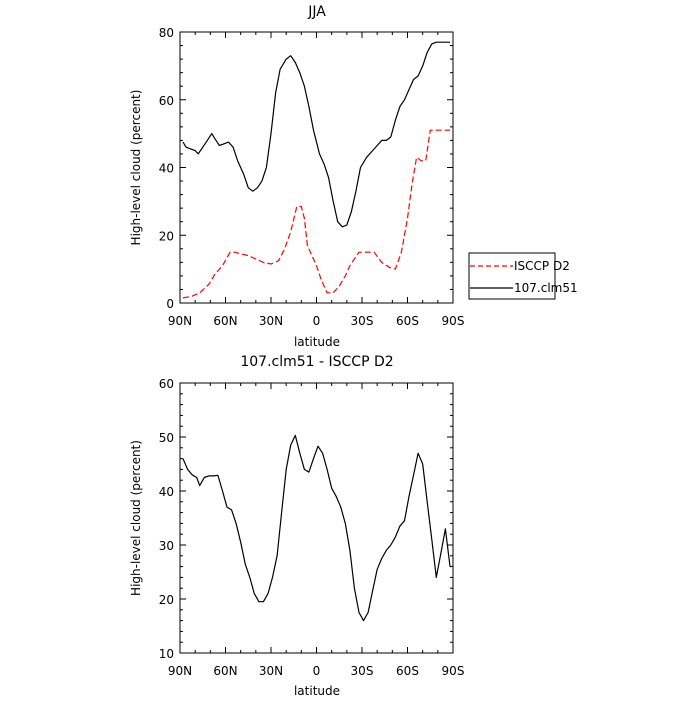  Describe the element at coordinates (166, 546) in the screenshot. I see `y-tick-label: 30` at that location.